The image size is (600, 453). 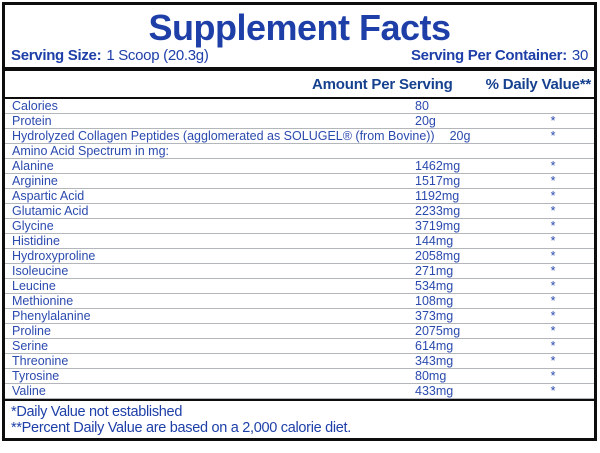 I want to click on nutrient-amount: 2233mg, so click(x=438, y=210).